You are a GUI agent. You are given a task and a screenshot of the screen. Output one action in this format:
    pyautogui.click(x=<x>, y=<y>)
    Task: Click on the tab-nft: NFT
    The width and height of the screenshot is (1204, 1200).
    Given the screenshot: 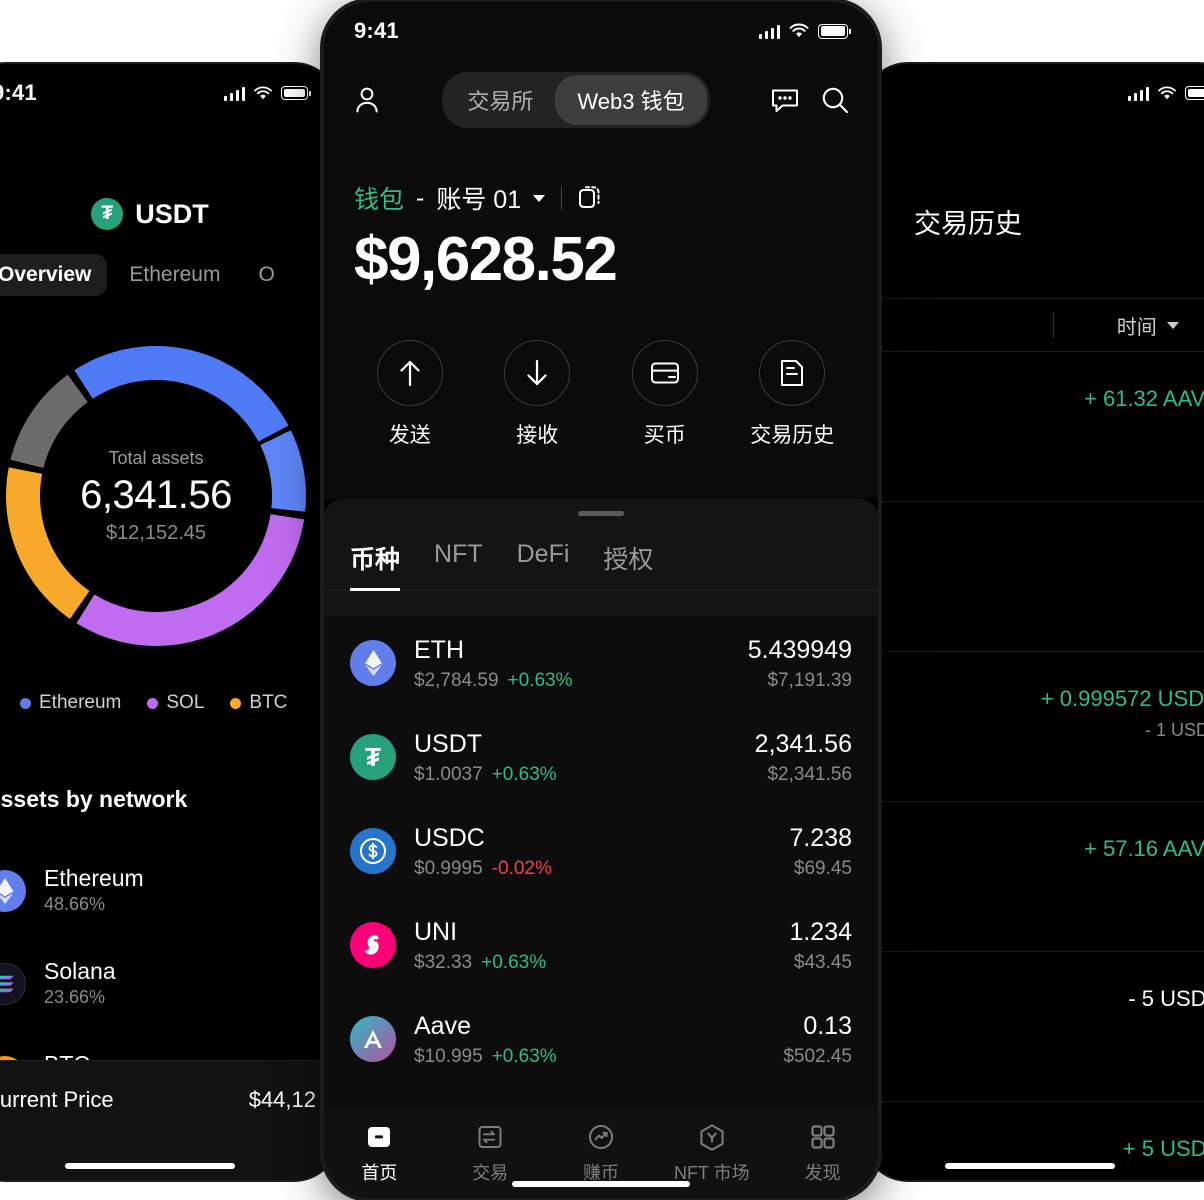 What is the action you would take?
    pyautogui.click(x=458, y=554)
    